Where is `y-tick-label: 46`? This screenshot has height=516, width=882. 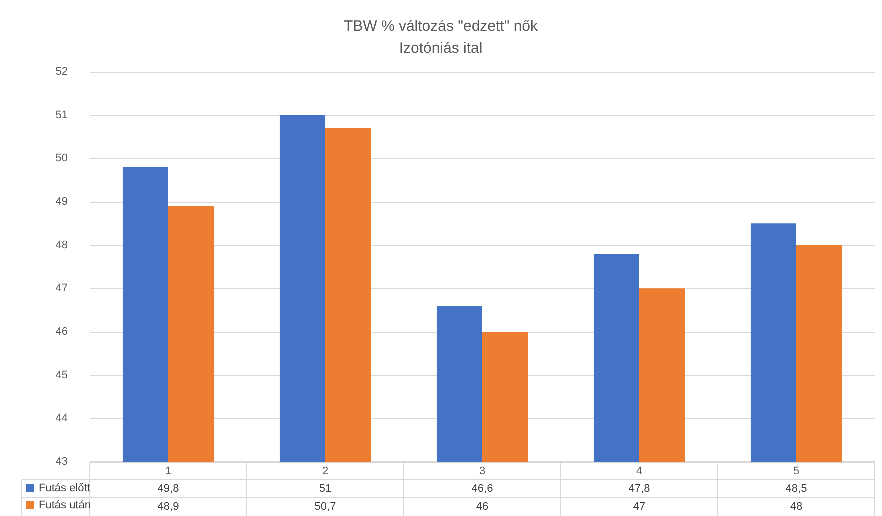 y-tick-label: 46 is located at coordinates (62, 332).